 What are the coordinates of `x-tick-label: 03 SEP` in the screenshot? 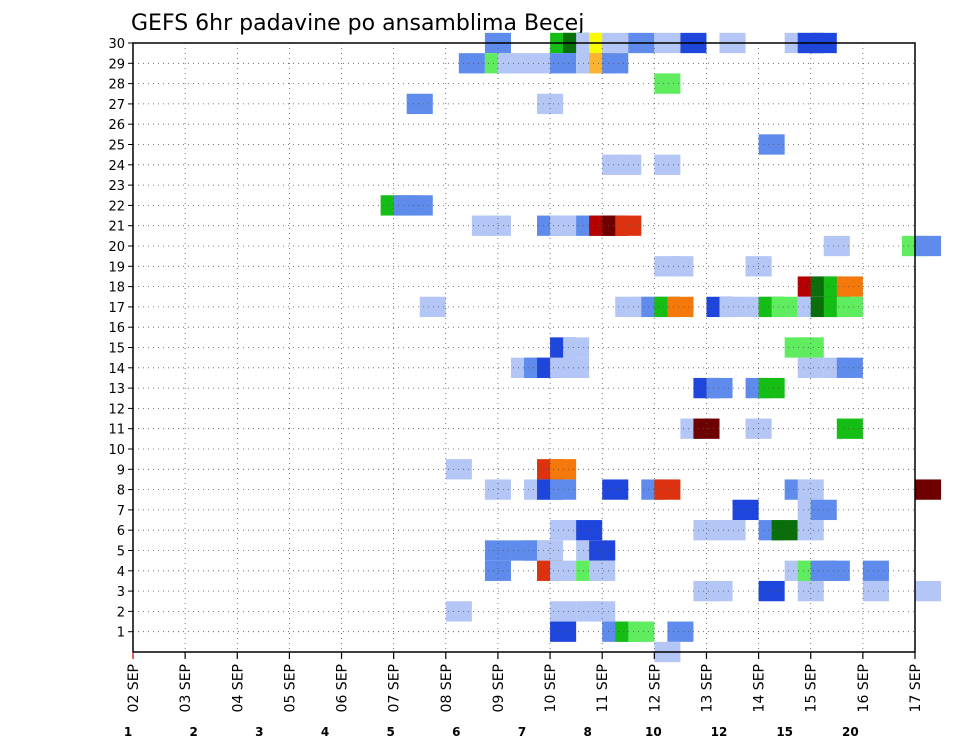 It's located at (186, 688).